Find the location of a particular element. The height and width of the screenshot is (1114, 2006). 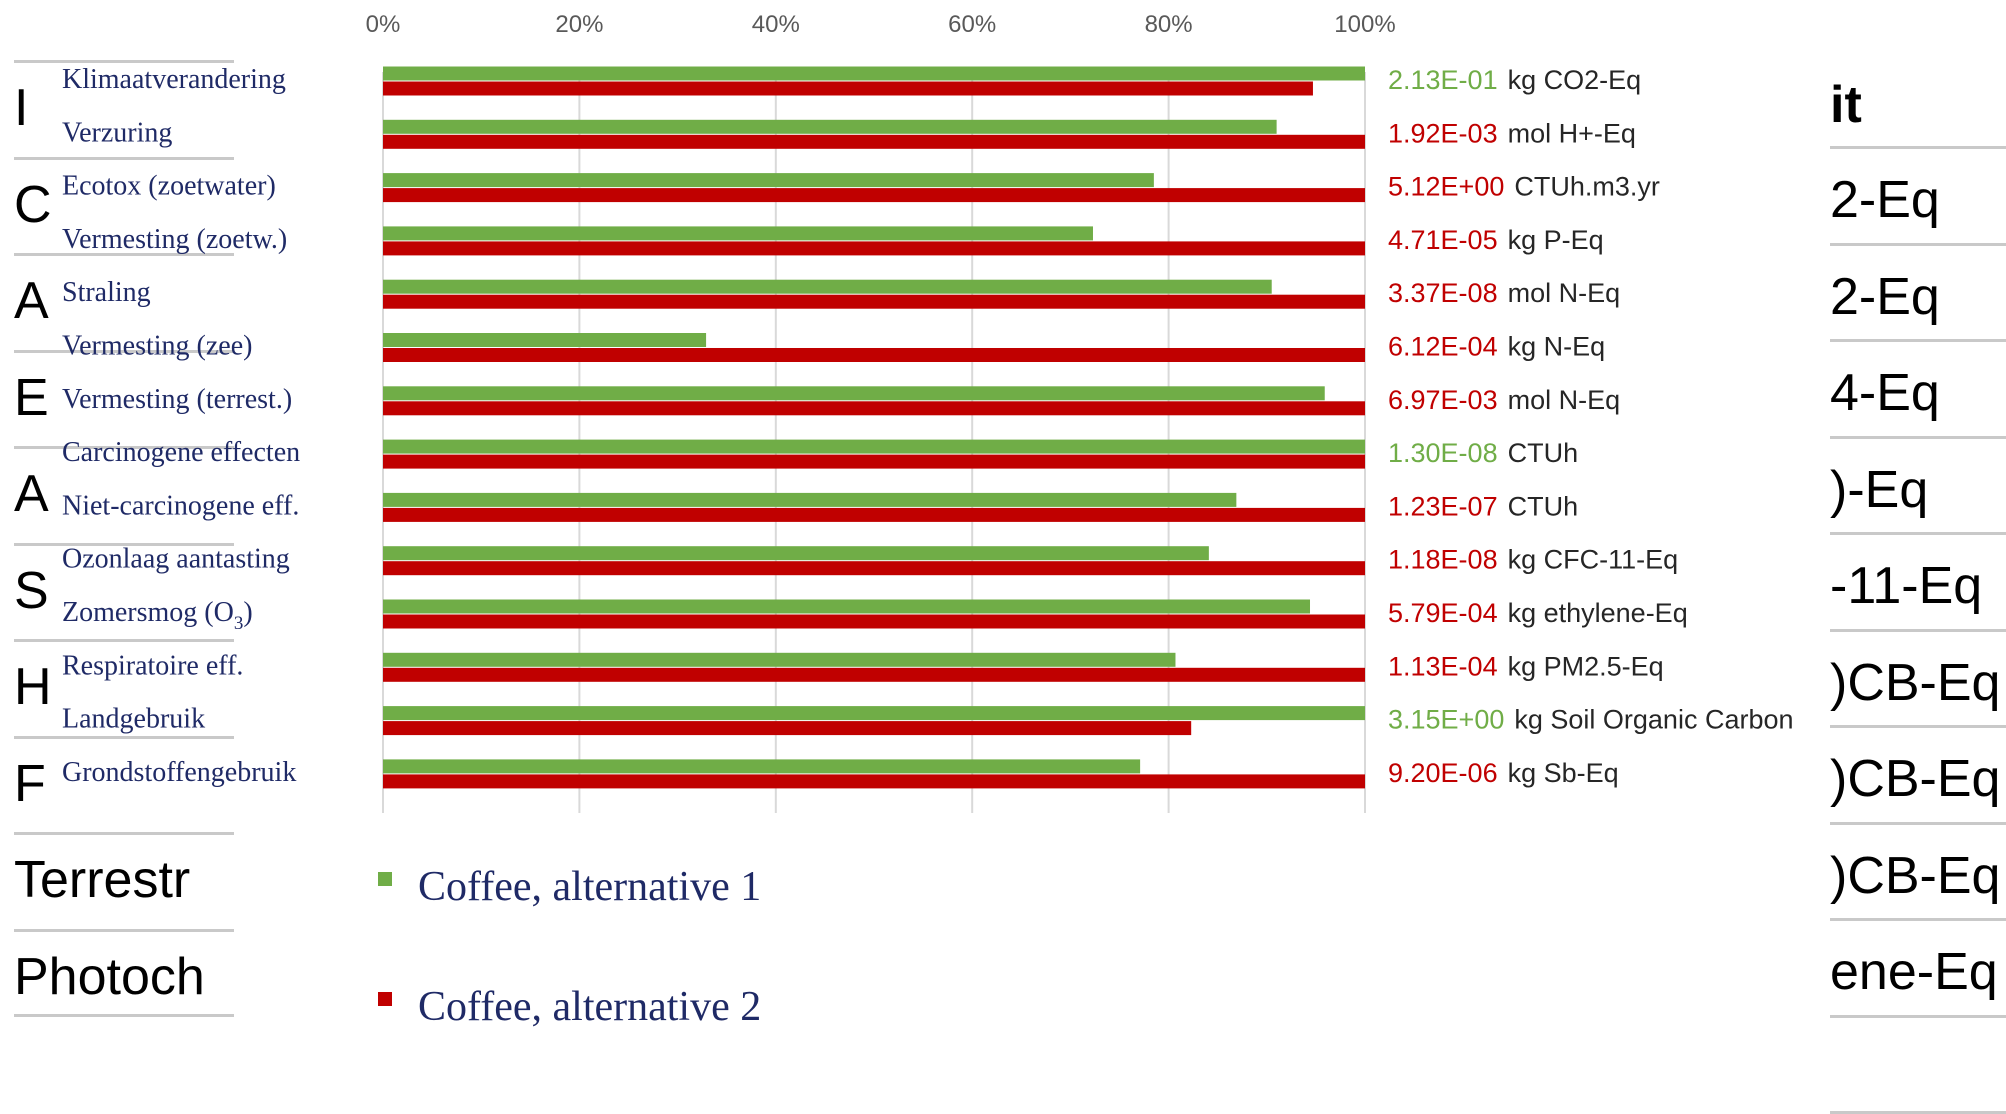

category-label: Respiratoire eff. is located at coordinates (152, 665).